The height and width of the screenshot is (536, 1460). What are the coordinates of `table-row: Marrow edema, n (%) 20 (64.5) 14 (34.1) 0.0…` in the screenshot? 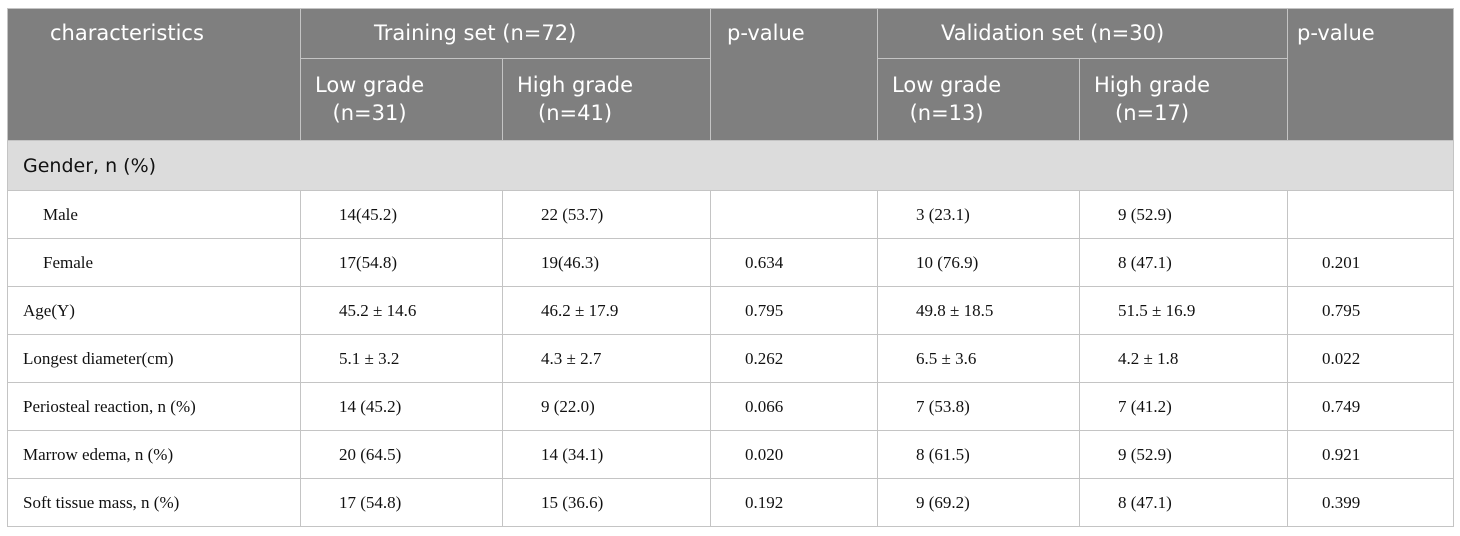 It's located at (731, 454).